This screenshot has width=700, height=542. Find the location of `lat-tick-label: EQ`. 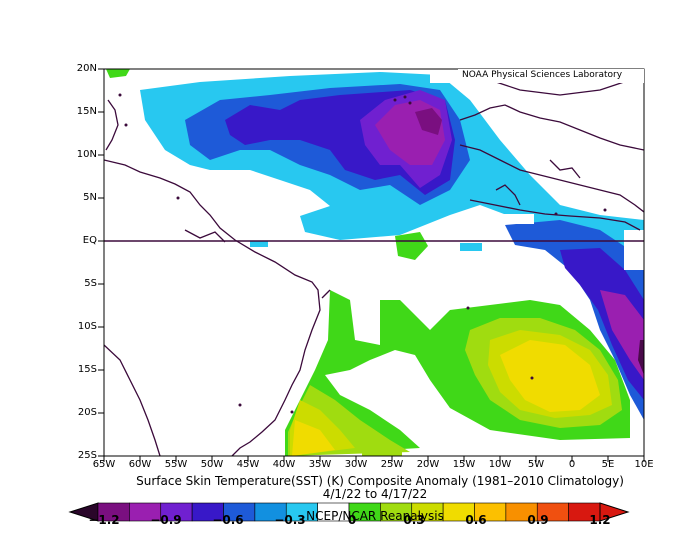

lat-tick-label: EQ is located at coordinates (89, 240).